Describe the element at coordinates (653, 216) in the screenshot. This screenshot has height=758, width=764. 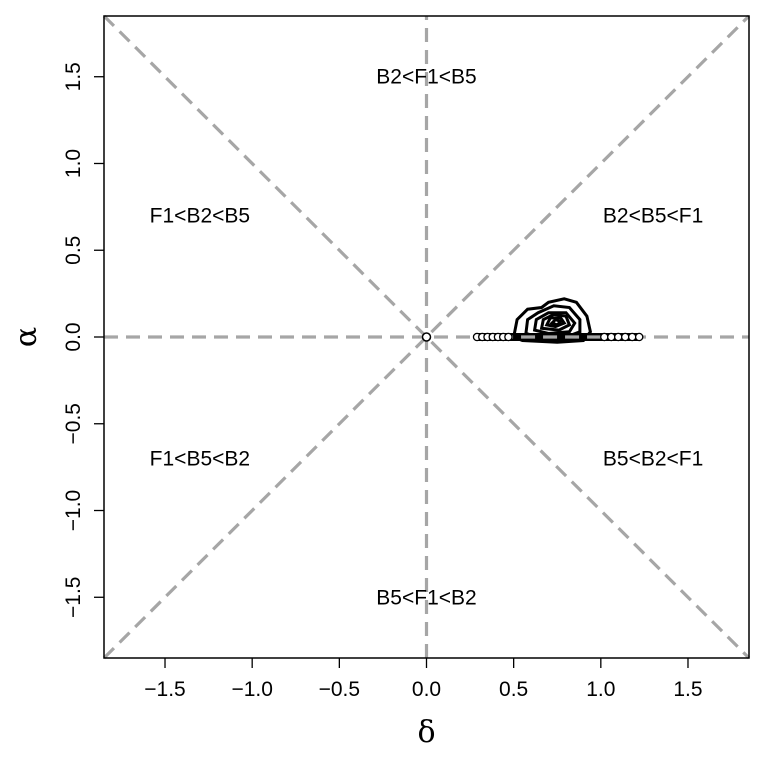
I see `region-label: B2<B5<F1` at that location.